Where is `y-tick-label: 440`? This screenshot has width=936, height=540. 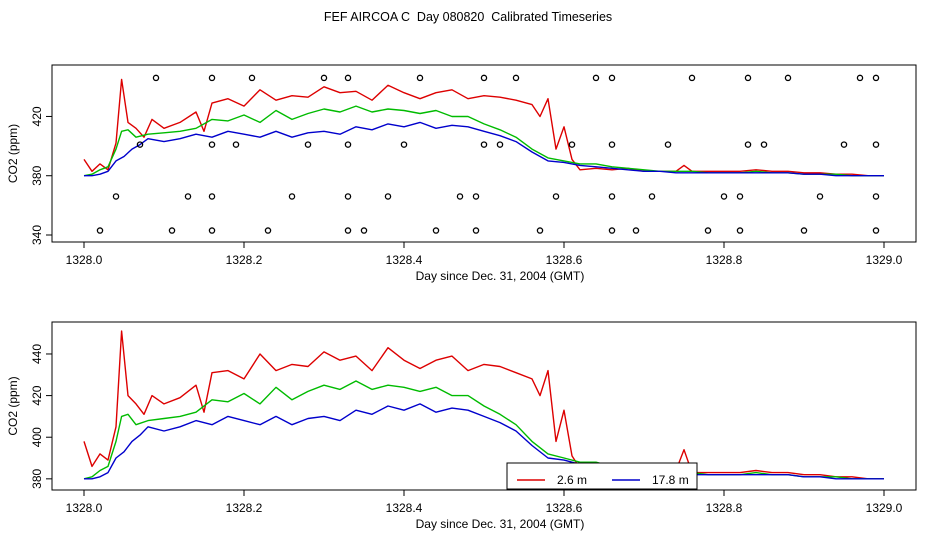
y-tick-label: 440 is located at coordinates (37, 354).